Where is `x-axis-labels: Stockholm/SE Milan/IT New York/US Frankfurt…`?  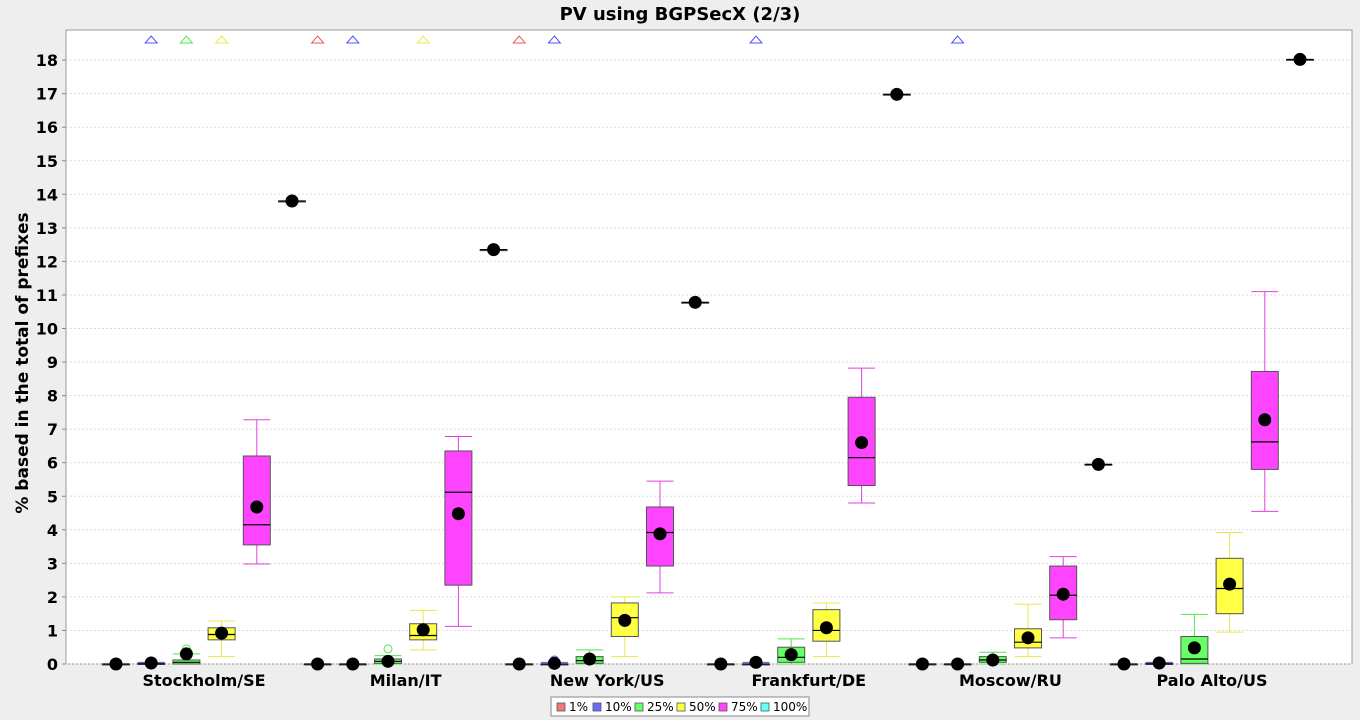
x-axis-labels: Stockholm/SE Milan/IT New York/US Frankfurt… is located at coordinates (704, 680).